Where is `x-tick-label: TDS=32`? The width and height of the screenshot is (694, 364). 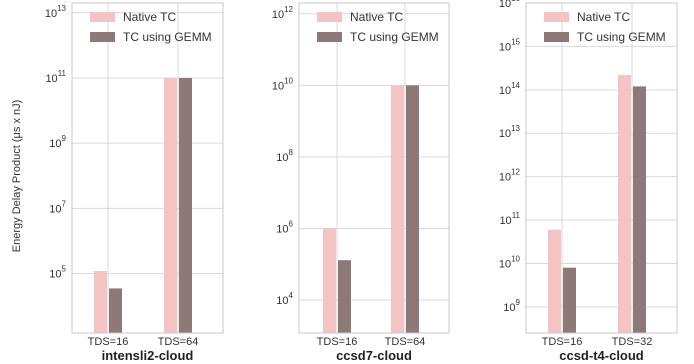
x-tick-label: TDS=32 is located at coordinates (632, 342).